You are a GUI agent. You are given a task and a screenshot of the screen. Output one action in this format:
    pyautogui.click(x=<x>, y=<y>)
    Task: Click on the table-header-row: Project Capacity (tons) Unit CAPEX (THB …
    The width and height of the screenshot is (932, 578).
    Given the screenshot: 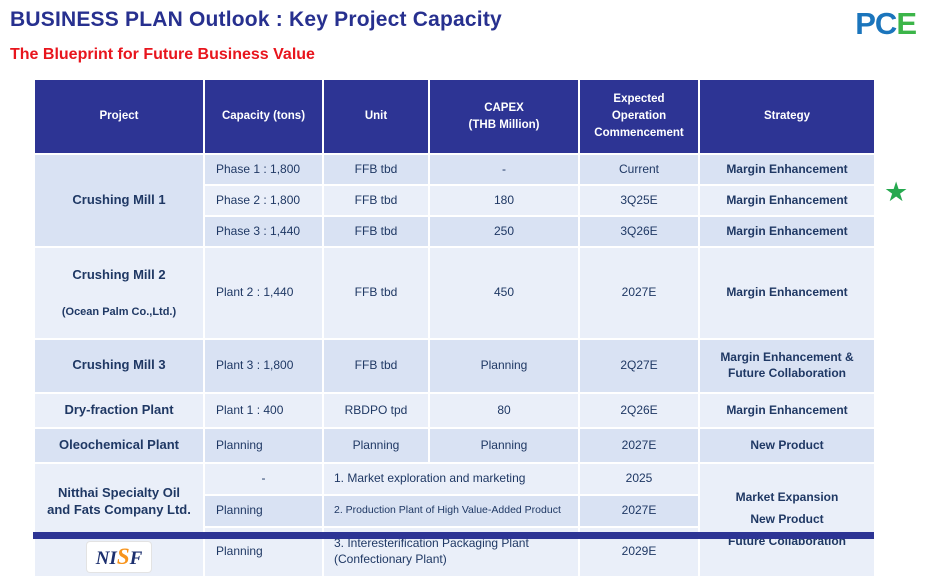 What is the action you would take?
    pyautogui.click(x=454, y=116)
    